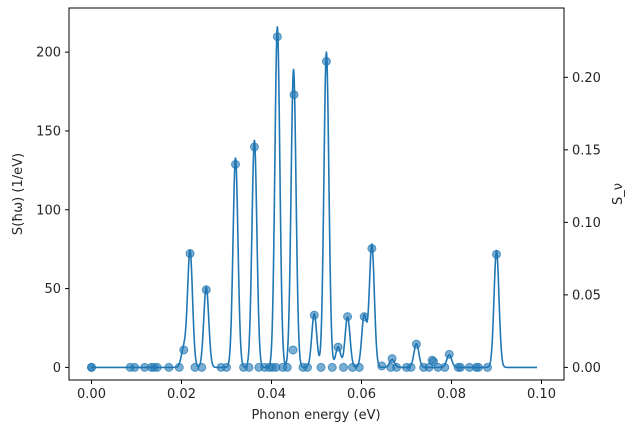 The height and width of the screenshot is (432, 636). I want to click on y2-tick-label: 0.10, so click(586, 223).